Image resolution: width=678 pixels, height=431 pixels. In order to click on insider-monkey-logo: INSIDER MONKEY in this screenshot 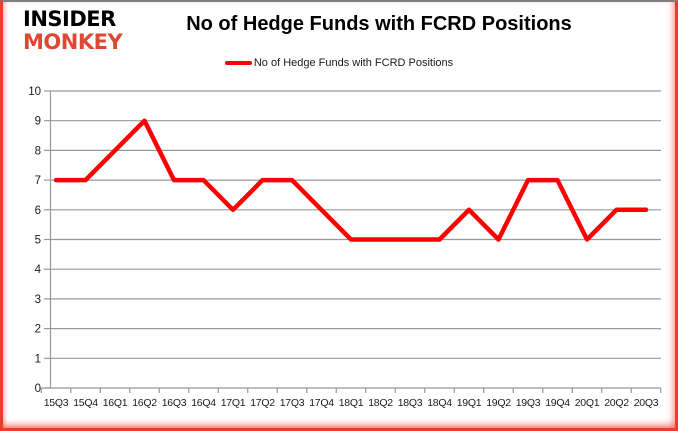, I will do `click(73, 30)`.